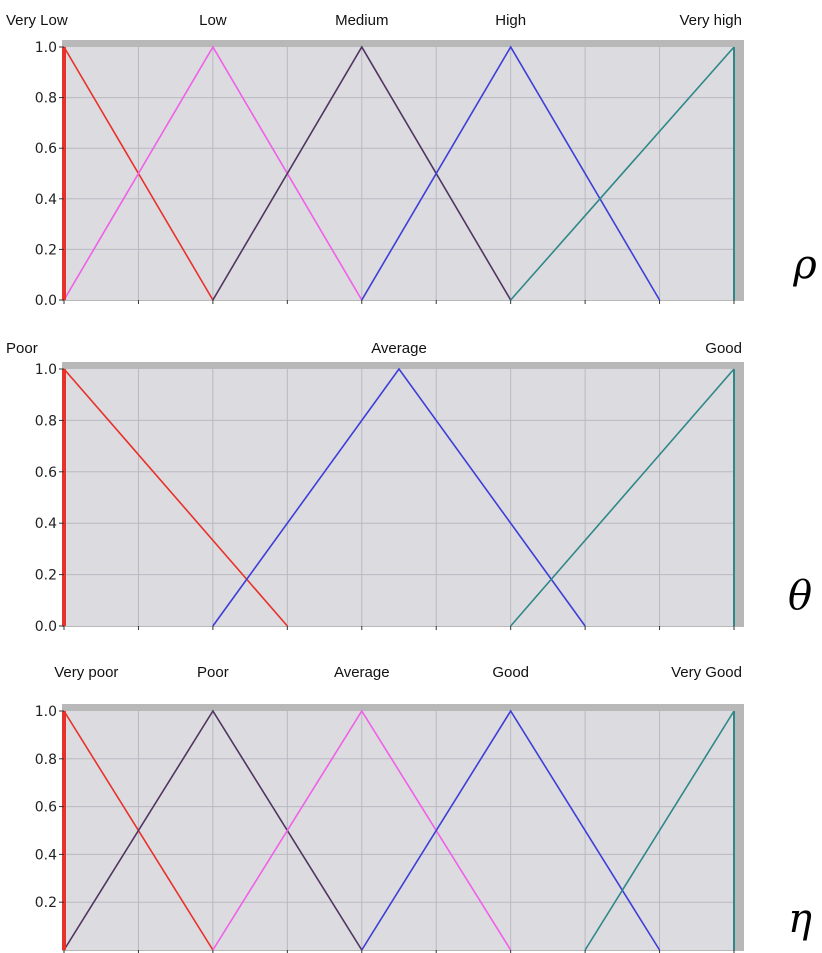 This screenshot has height=953, width=822. I want to click on series-line-high, so click(511, 173).